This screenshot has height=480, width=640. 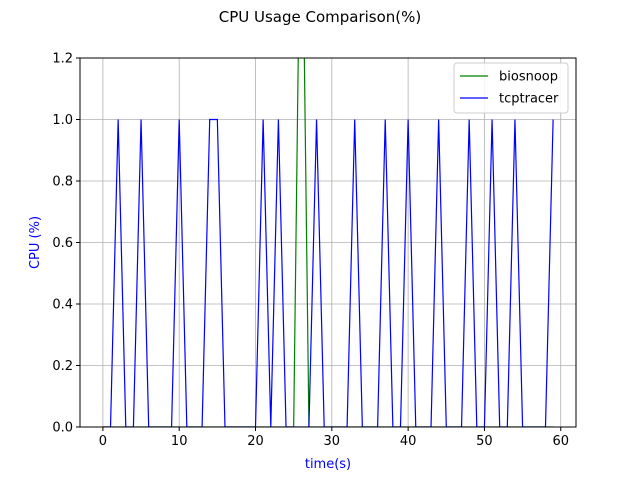 I want to click on x-tick-label: 40, so click(x=408, y=441).